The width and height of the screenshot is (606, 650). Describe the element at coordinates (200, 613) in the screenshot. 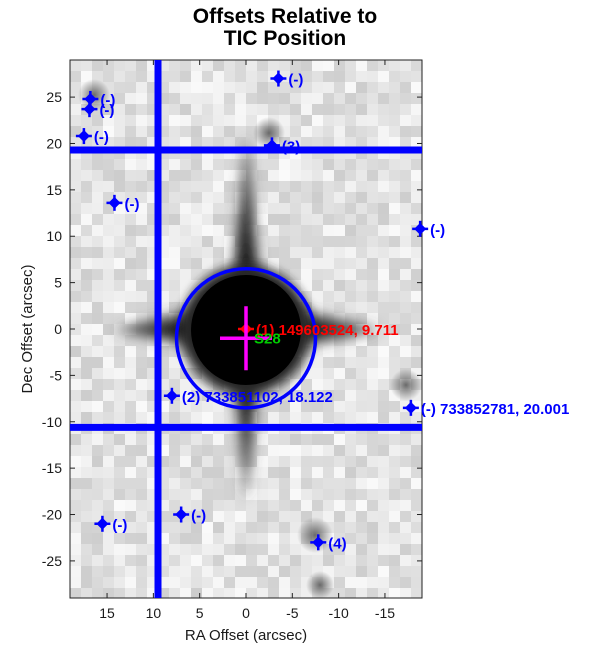

I see `x-tick-label: 5` at that location.